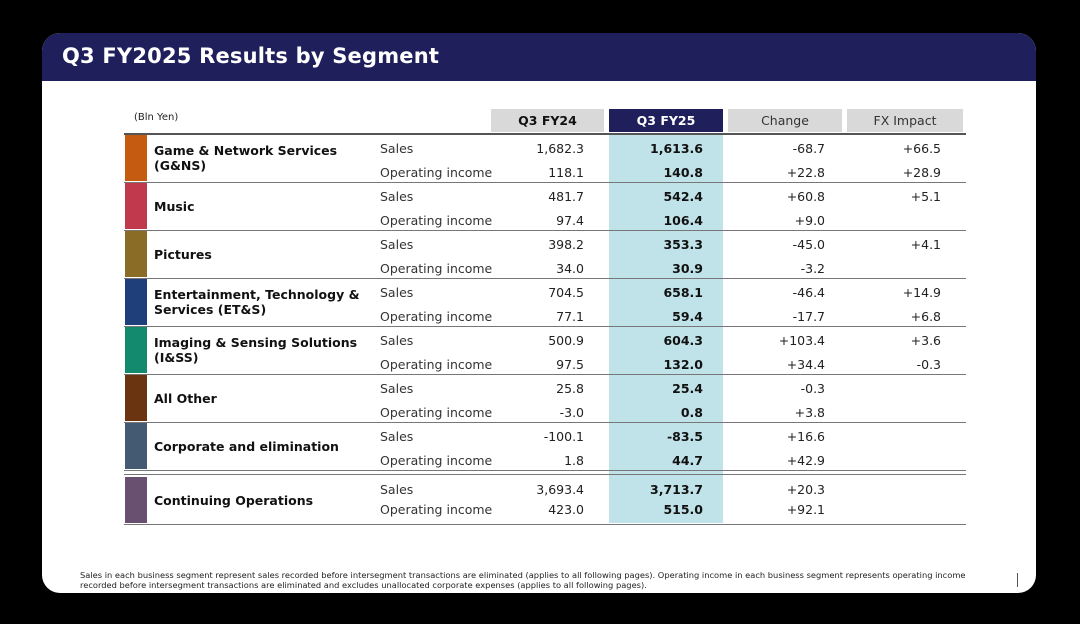  I want to click on fy25-column-highlight, so click(666, 329).